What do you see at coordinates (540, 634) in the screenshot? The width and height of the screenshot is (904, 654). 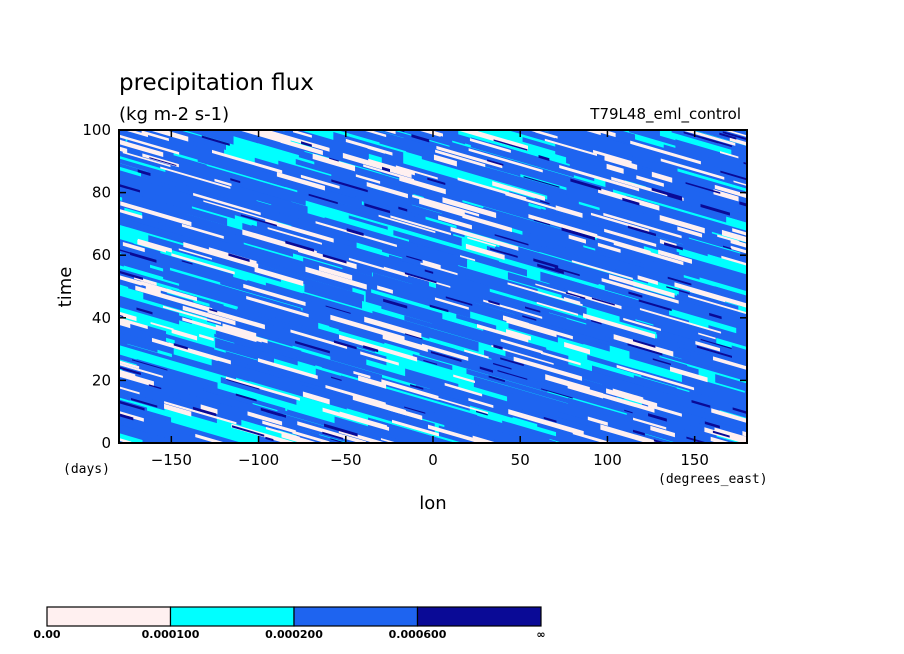 I see `colorbar-label: ∞` at bounding box center [540, 634].